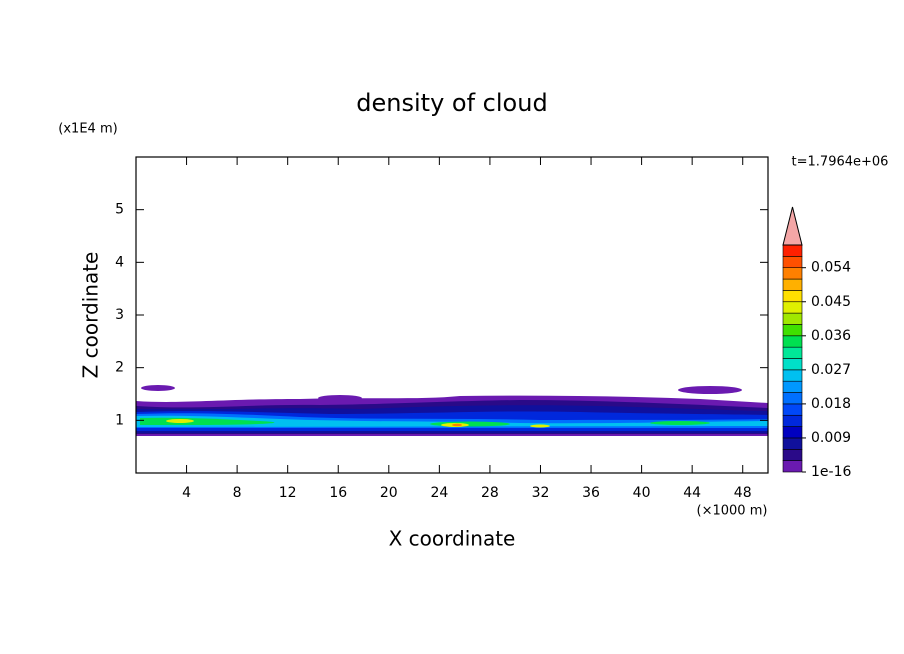 The image size is (904, 654). I want to click on colorbar-tick-label: 0.009, so click(831, 438).